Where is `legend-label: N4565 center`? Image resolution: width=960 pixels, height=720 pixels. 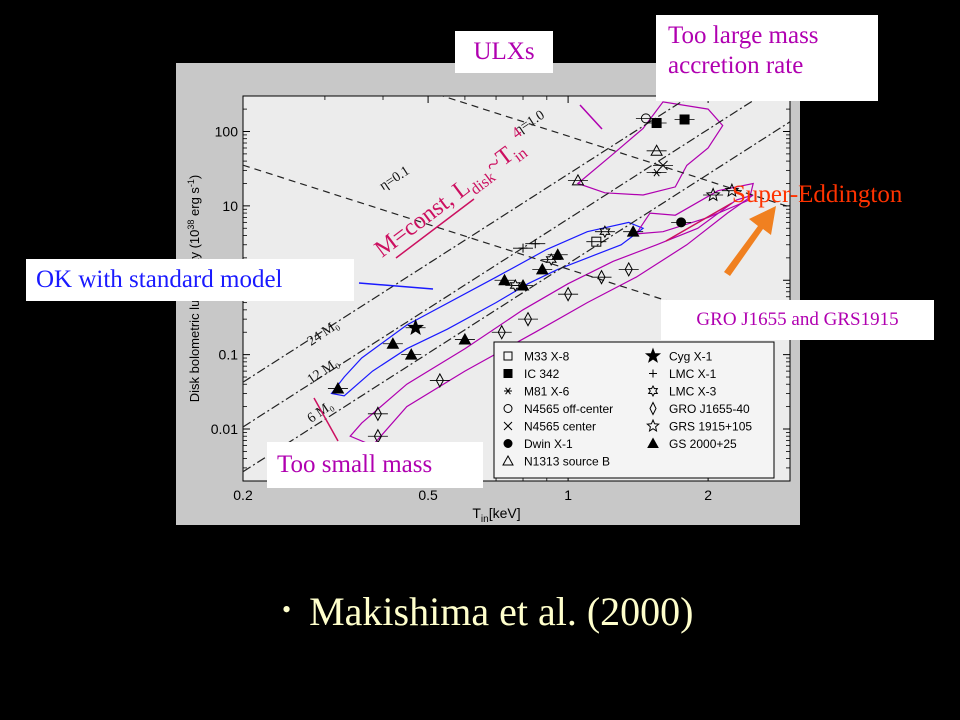 legend-label: N4565 center is located at coordinates (560, 427).